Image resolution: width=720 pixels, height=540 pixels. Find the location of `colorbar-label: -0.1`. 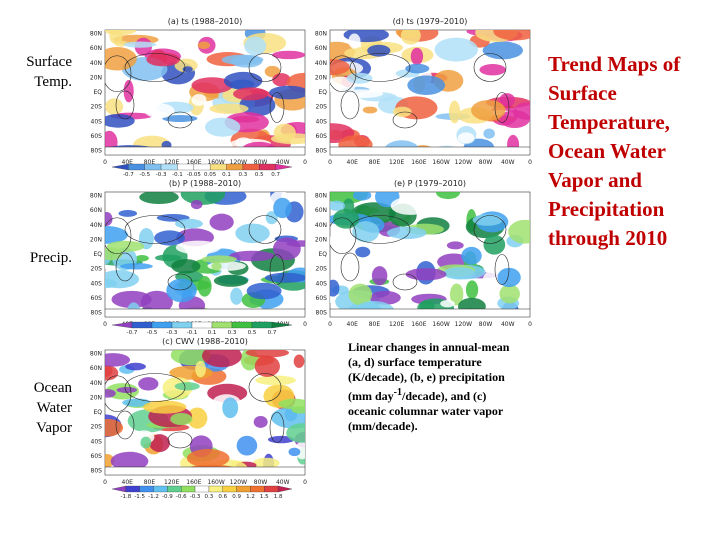

colorbar-label: -0.1 is located at coordinates (177, 175).